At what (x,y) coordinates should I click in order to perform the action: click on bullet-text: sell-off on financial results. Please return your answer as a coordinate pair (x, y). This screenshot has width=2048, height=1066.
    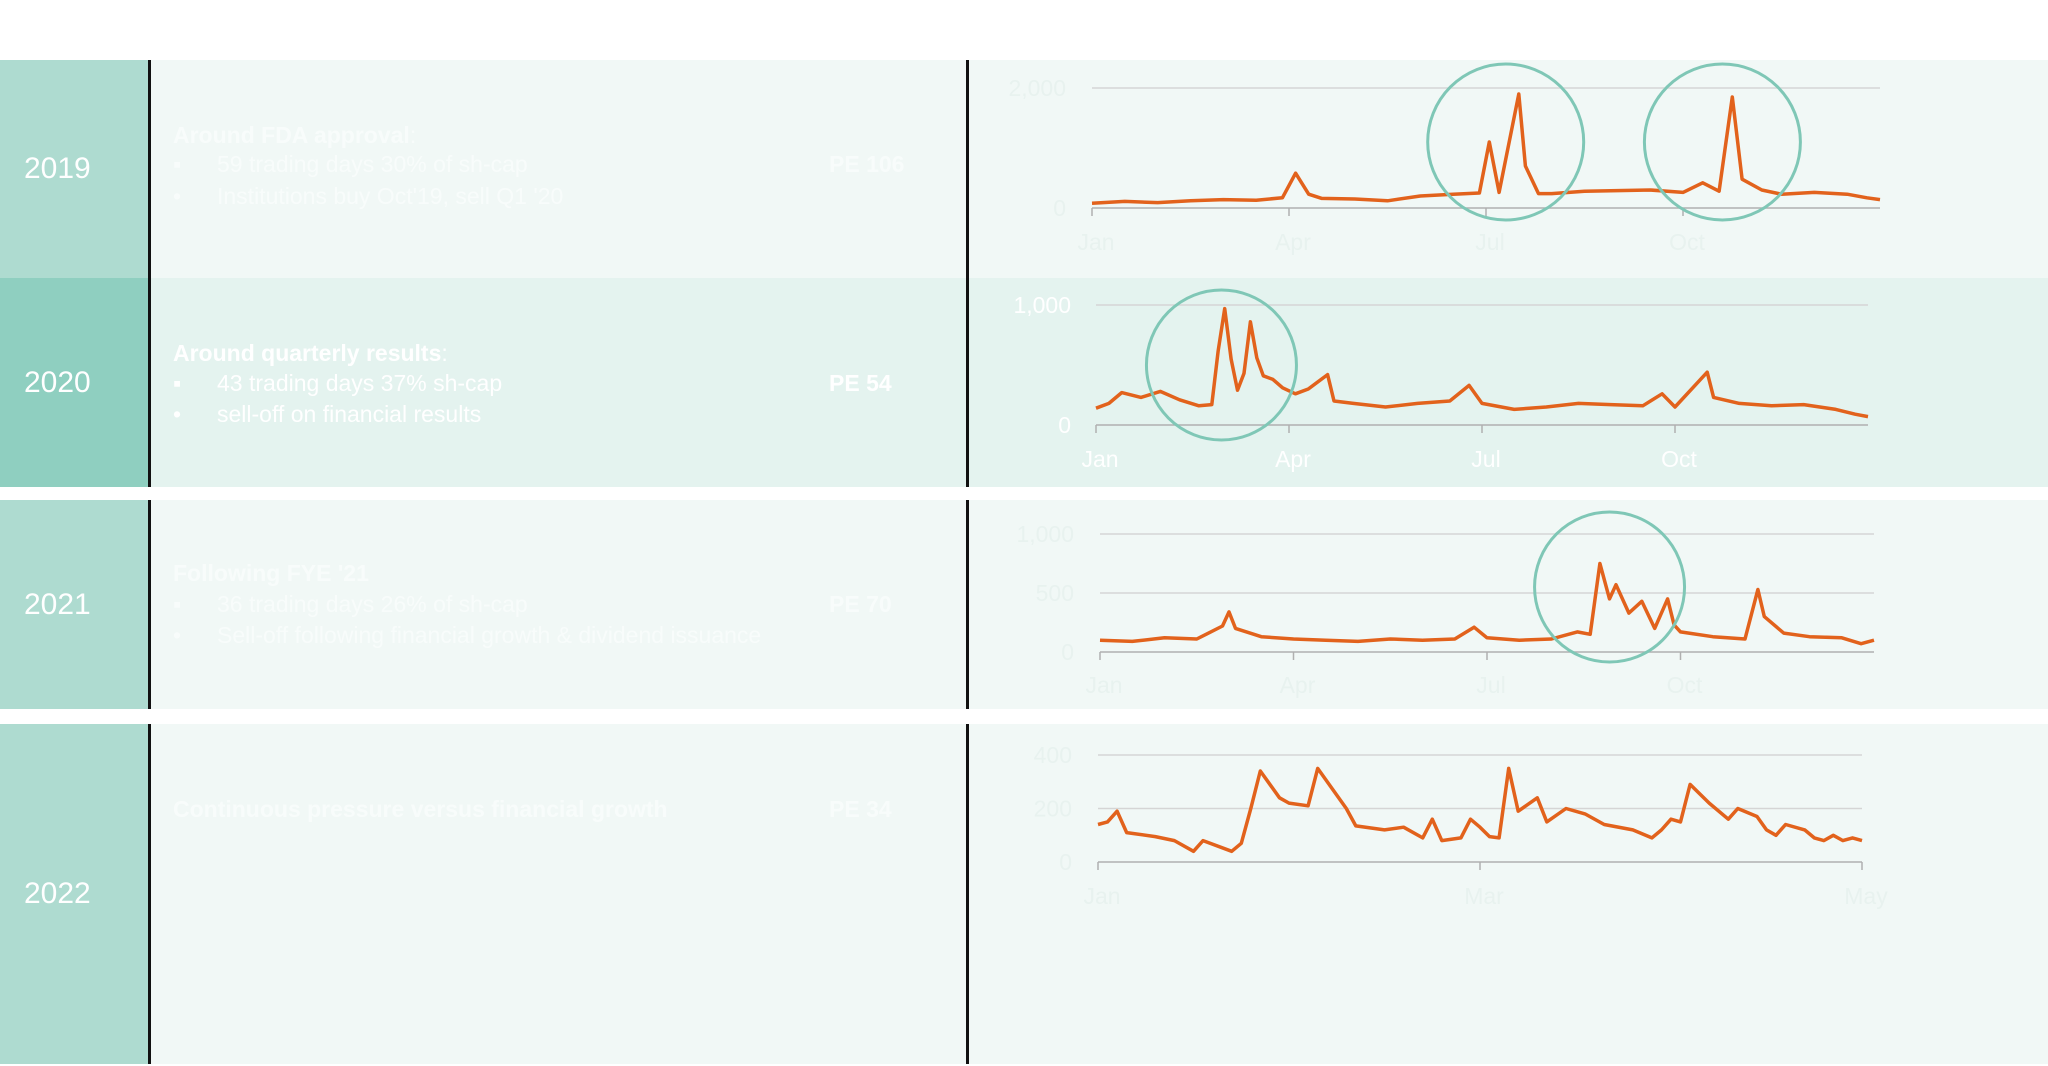
    Looking at the image, I should click on (349, 414).